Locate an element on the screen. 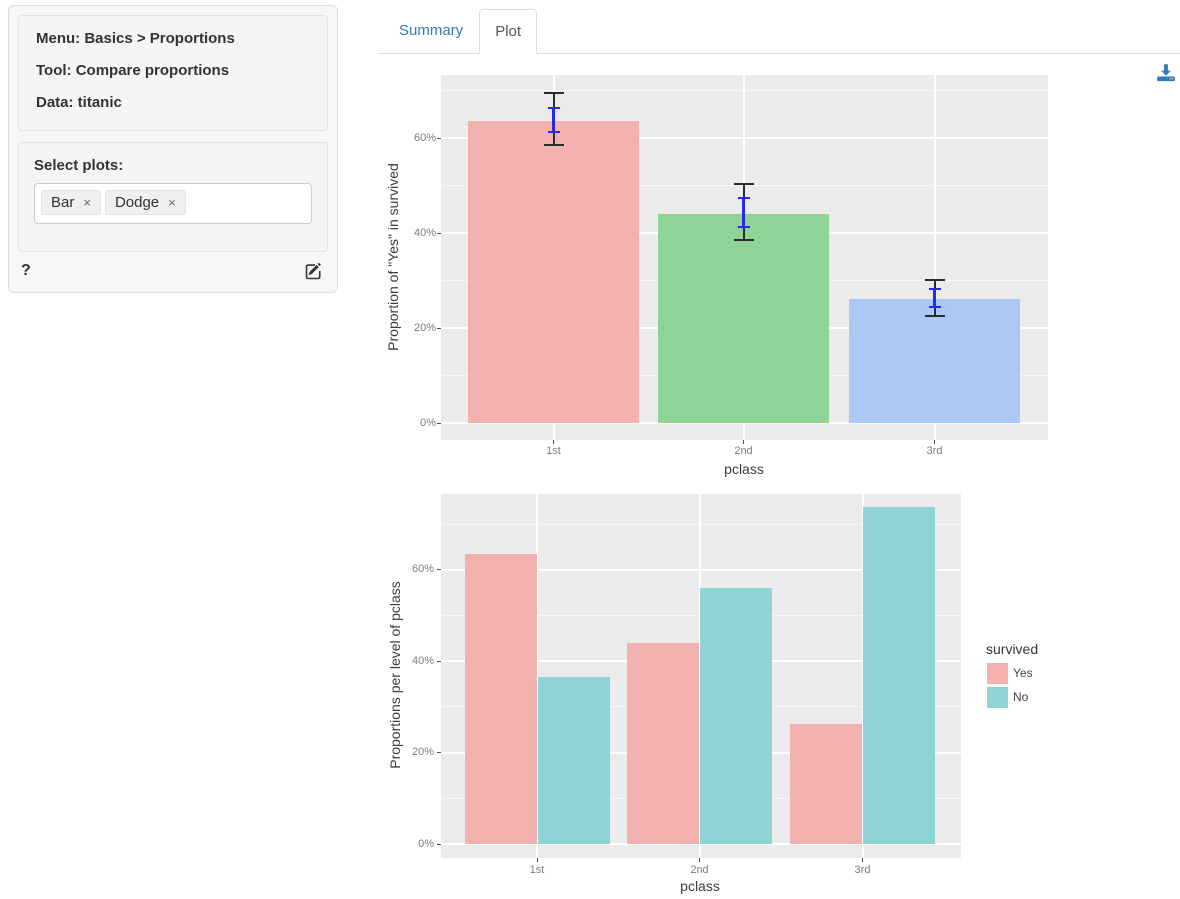 The height and width of the screenshot is (899, 1180). tab-summary: Summary is located at coordinates (431, 30).